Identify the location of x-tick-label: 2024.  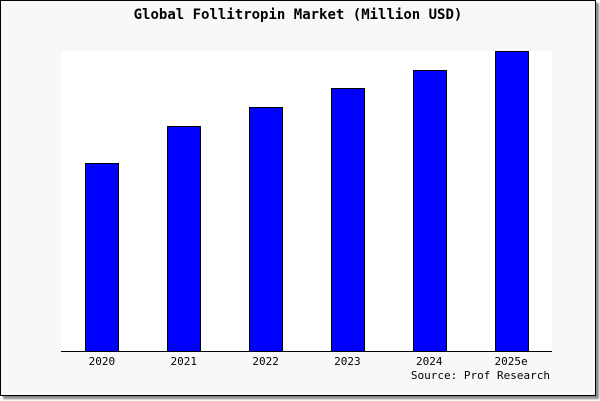
(429, 361).